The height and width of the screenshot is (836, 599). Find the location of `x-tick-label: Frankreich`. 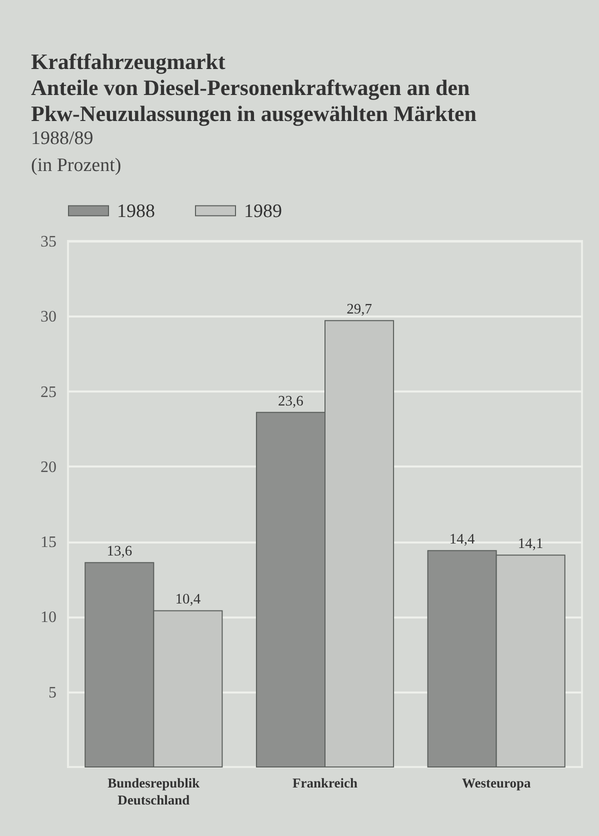

x-tick-label: Frankreich is located at coordinates (325, 783).